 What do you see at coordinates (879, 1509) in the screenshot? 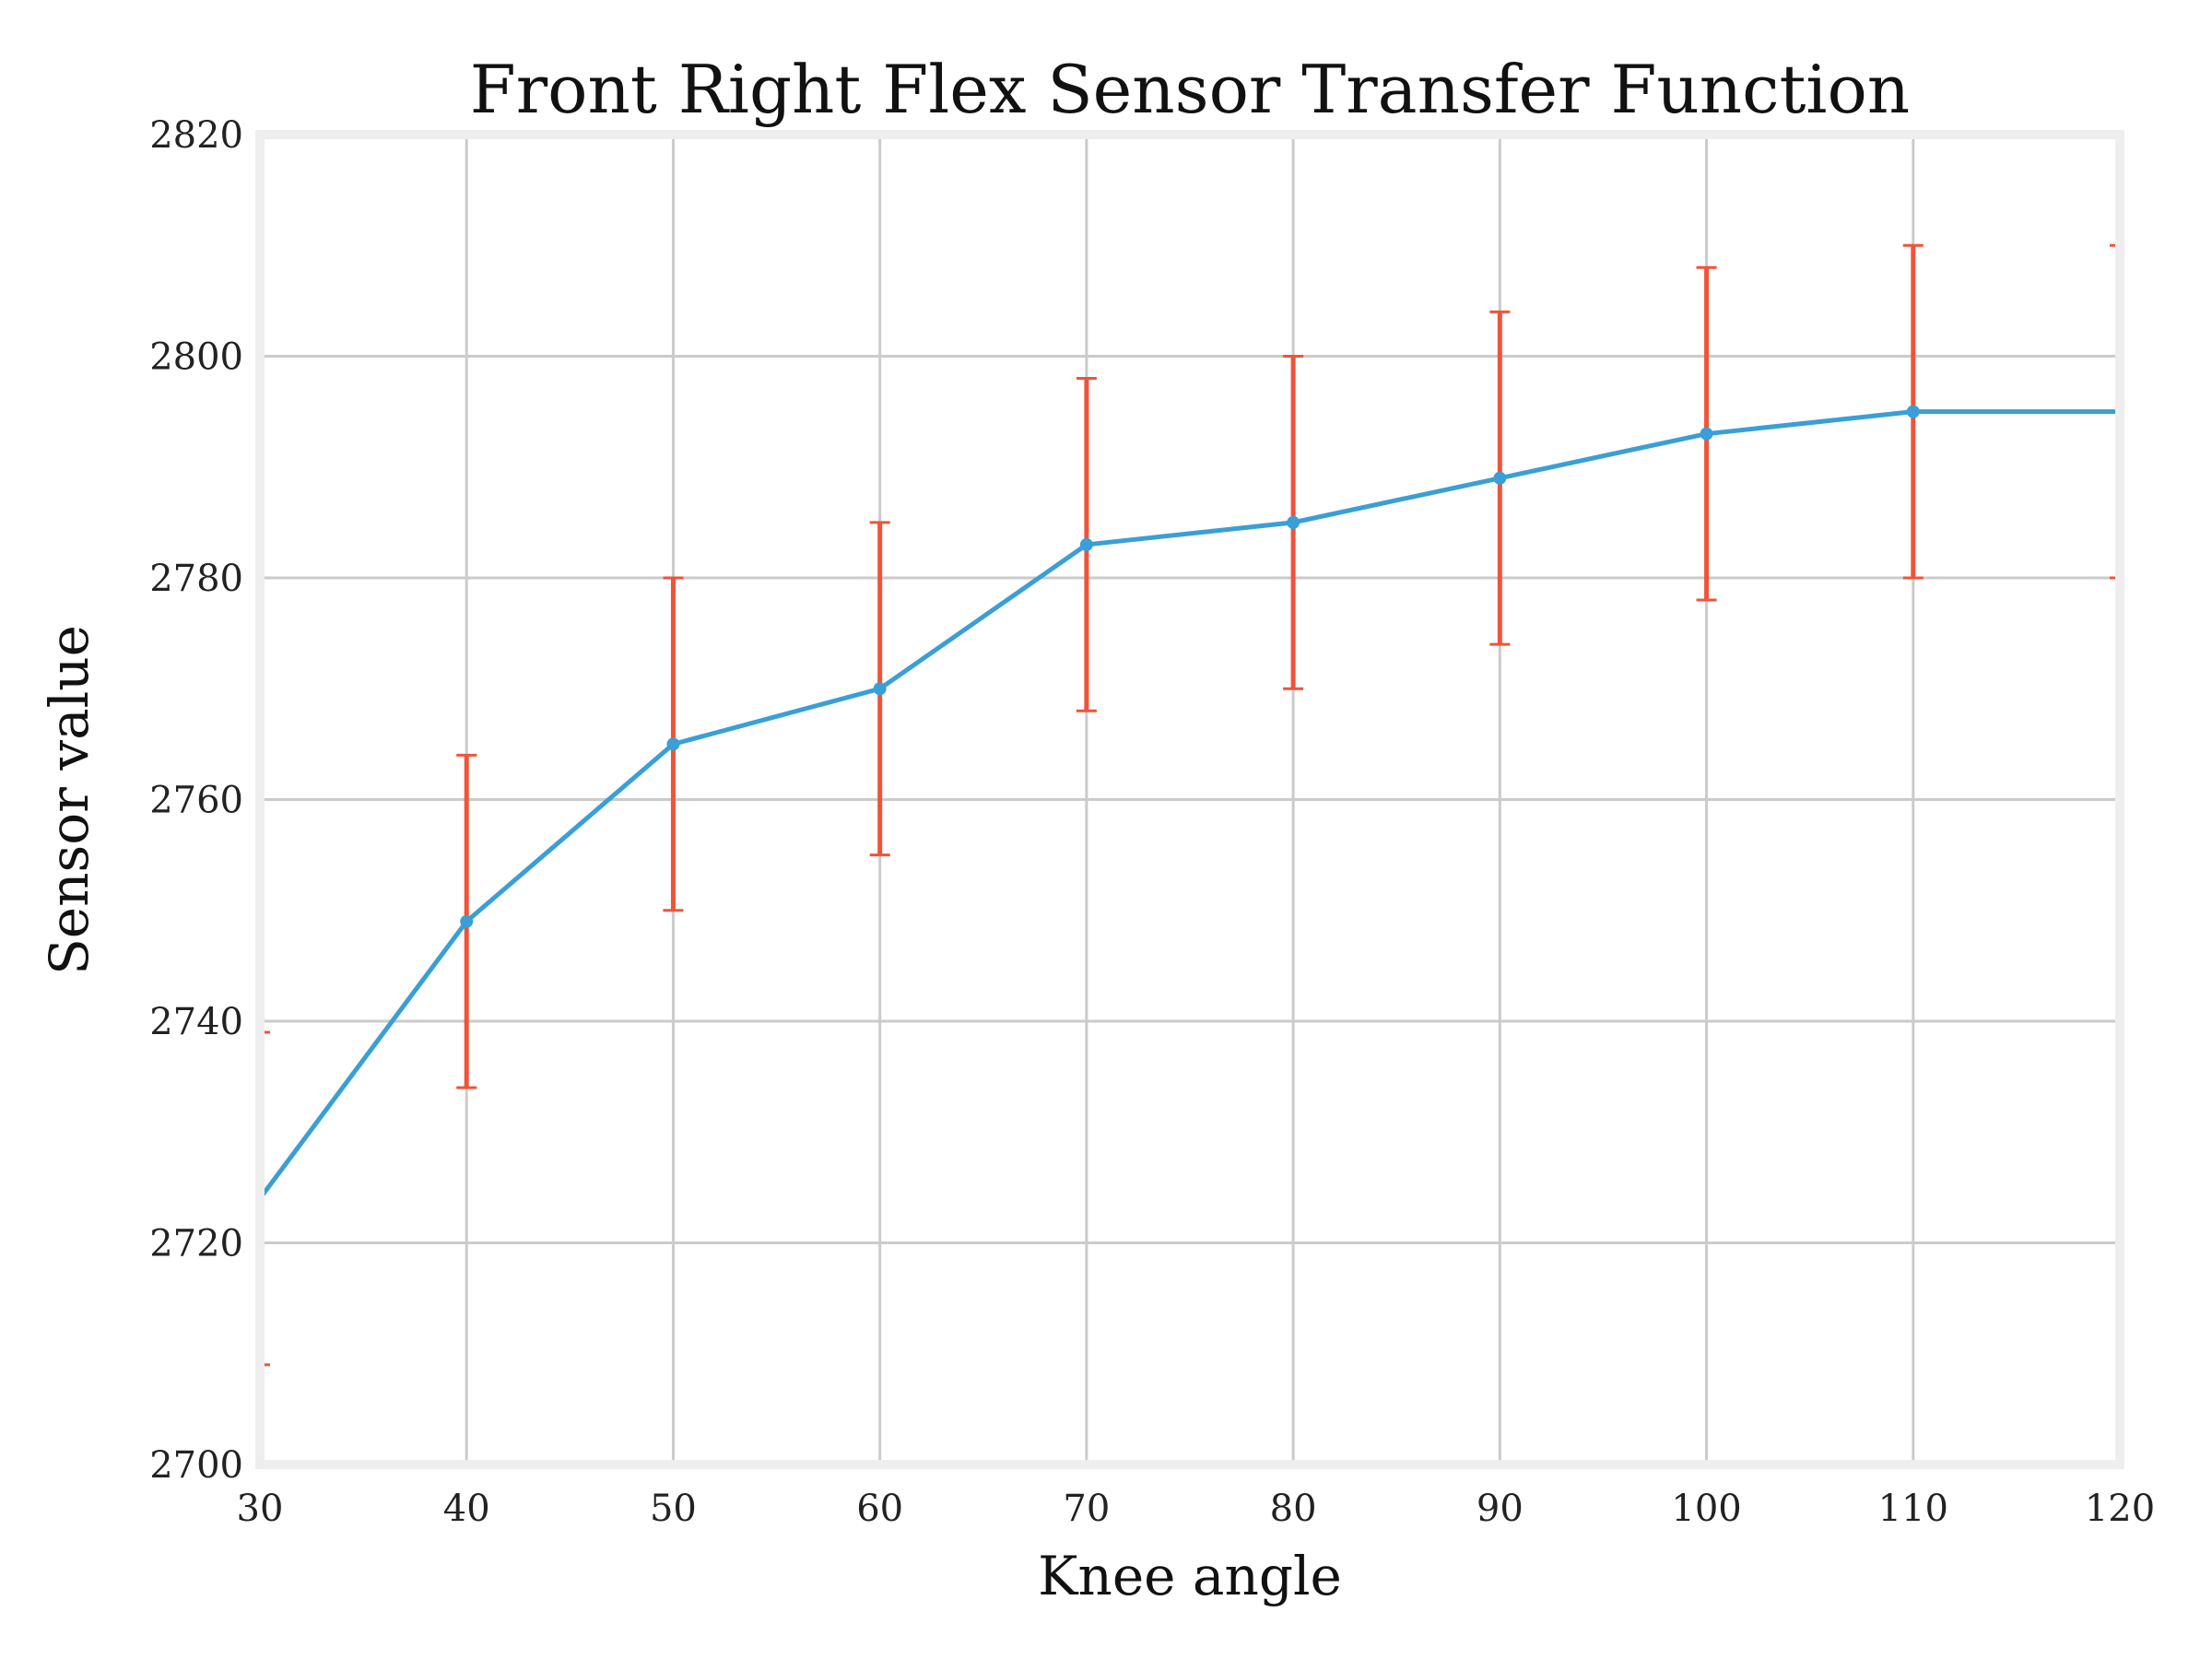
I see `x-tick-label-3: 60` at bounding box center [879, 1509].